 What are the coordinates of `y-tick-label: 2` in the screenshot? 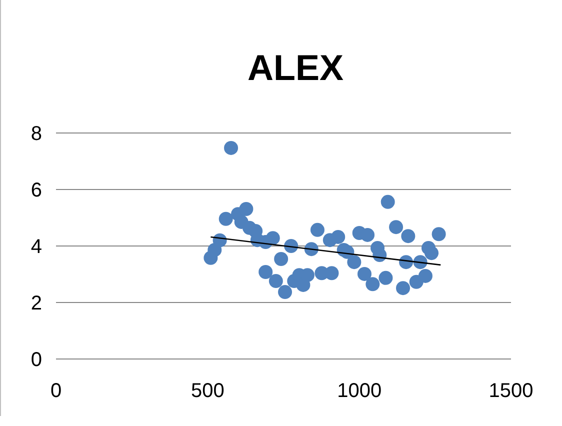 It's located at (36, 303).